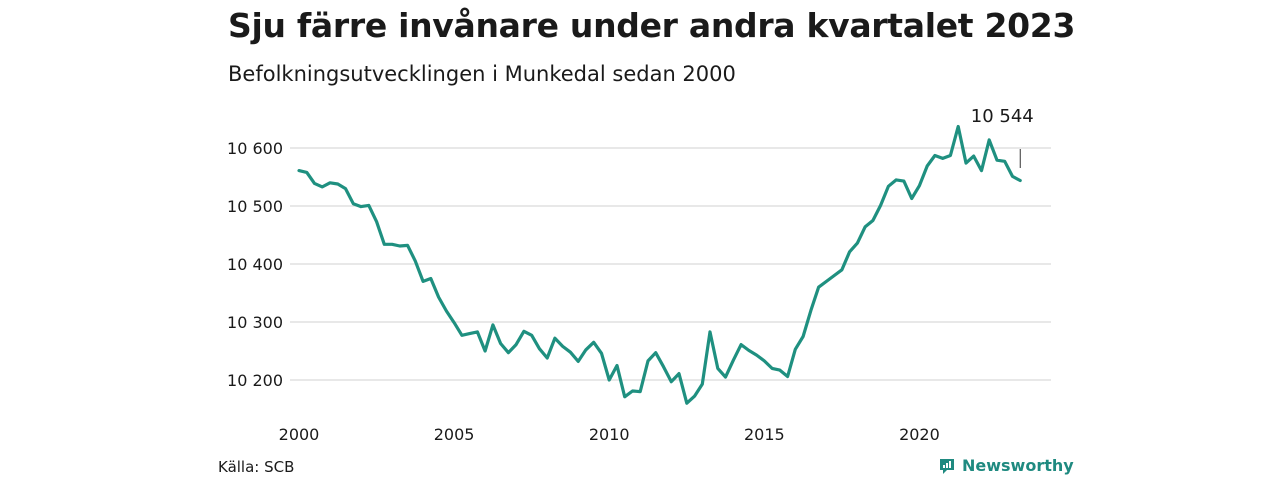 This screenshot has width=1280, height=480. What do you see at coordinates (764, 434) in the screenshot?
I see `x-tick-label: 2015` at bounding box center [764, 434].